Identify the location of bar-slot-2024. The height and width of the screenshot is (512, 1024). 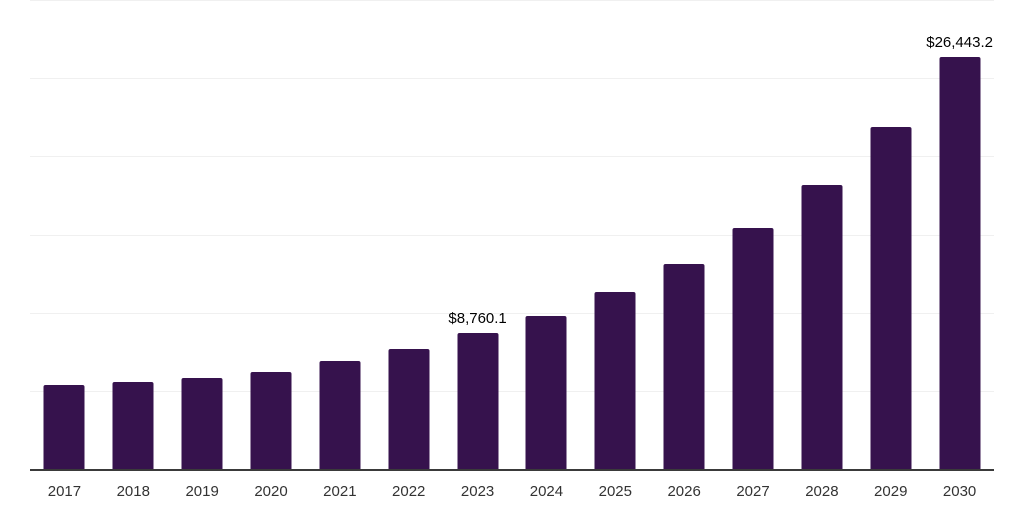
(546, 235).